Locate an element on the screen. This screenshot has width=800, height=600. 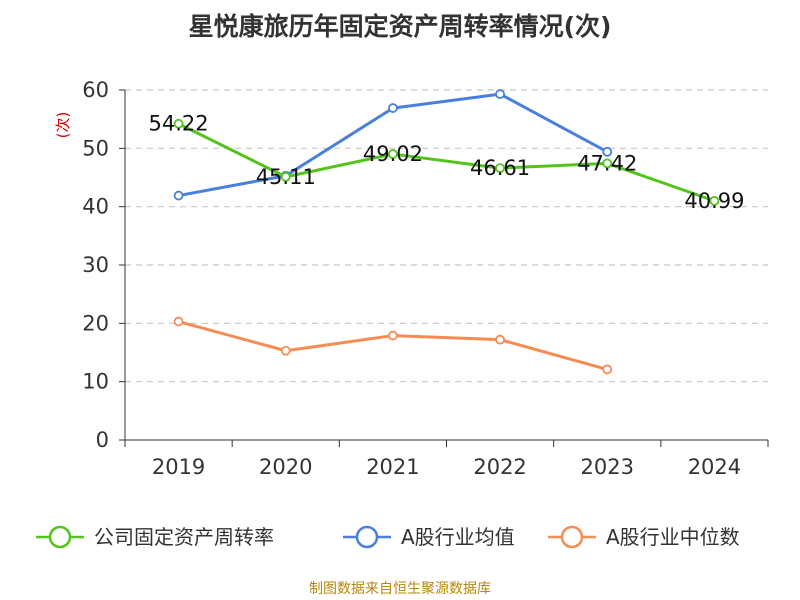
data-labels: 54.22 45.11 49.02 46.61 47.42 40.99 is located at coordinates (447, 162).